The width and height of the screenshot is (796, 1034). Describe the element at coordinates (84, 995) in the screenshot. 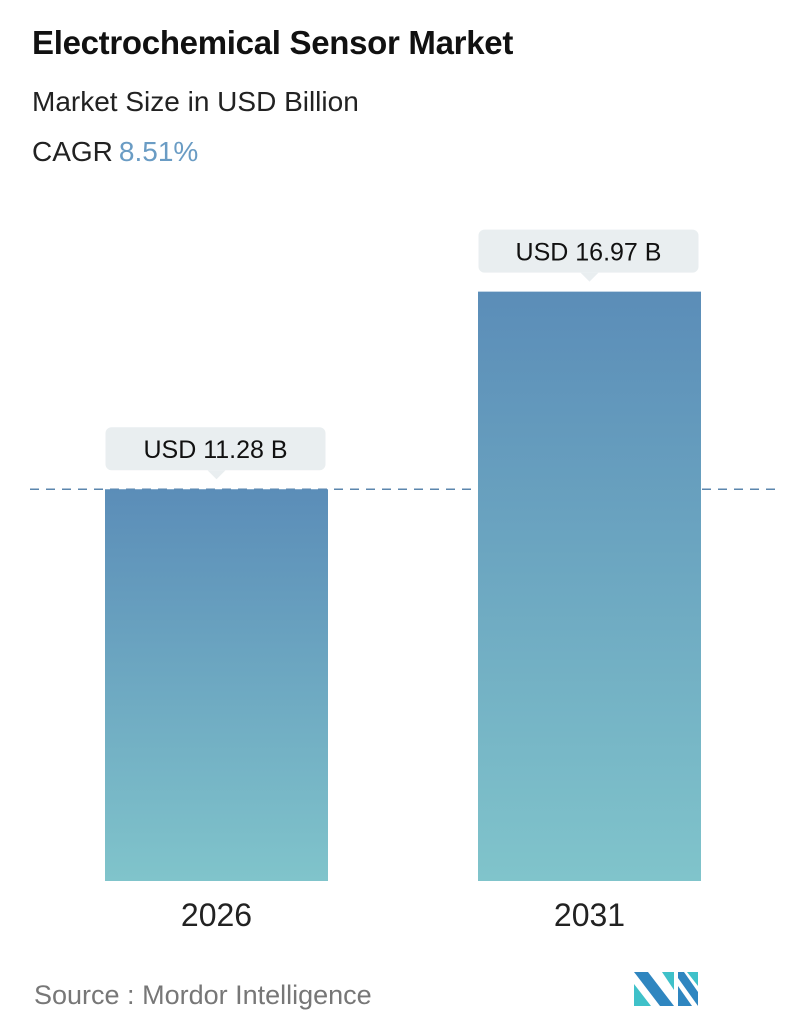

I see `source-label: Source :` at that location.